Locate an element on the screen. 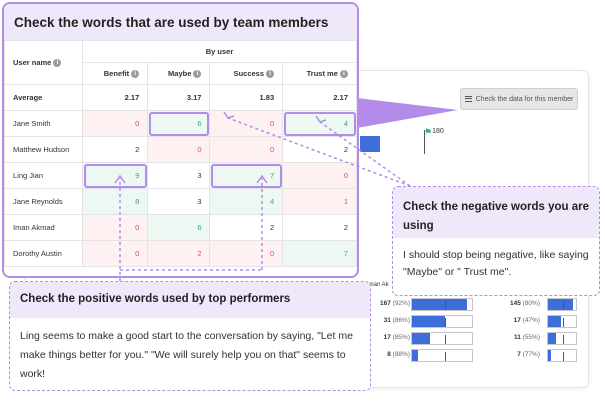 The image size is (605, 405). stat-row: 17 (47%) is located at coordinates (538, 321).